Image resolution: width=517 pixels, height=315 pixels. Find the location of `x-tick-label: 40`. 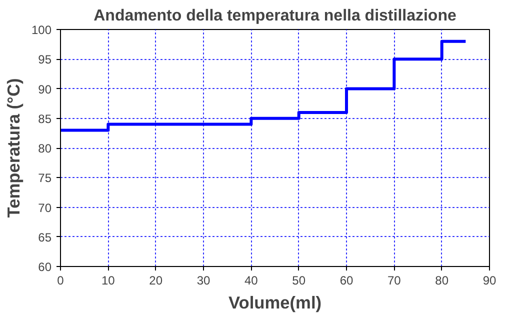

x-tick-label: 40 is located at coordinates (251, 281).